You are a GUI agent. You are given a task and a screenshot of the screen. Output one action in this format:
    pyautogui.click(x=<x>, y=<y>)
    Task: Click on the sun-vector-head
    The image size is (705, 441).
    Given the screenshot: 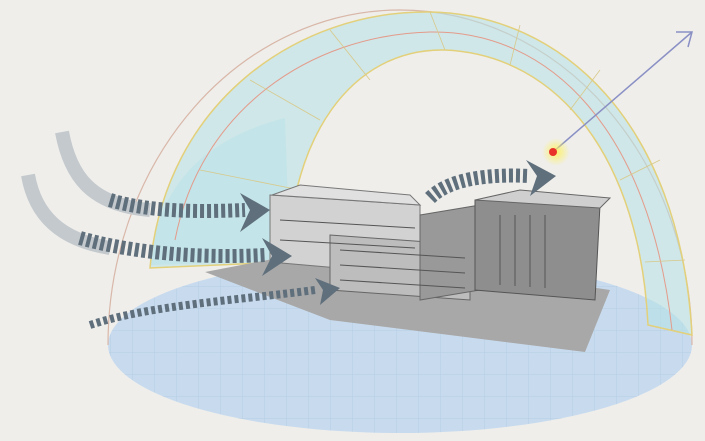 What is the action you would take?
    pyautogui.click(x=684, y=39)
    